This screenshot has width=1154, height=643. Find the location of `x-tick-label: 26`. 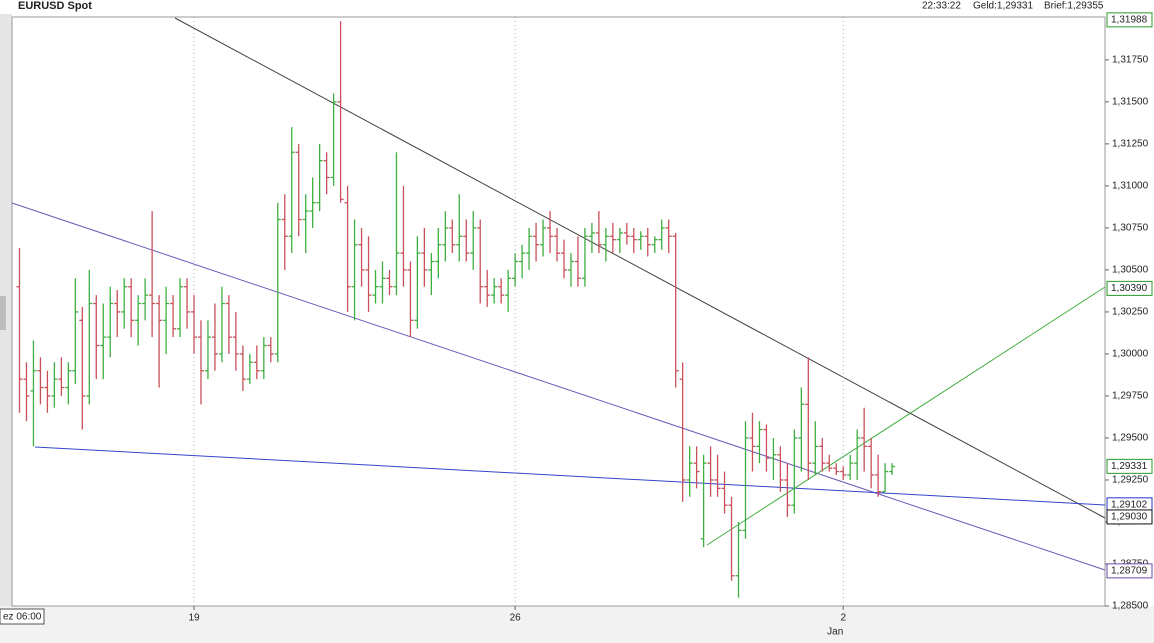

x-tick-label: 26 is located at coordinates (516, 618).